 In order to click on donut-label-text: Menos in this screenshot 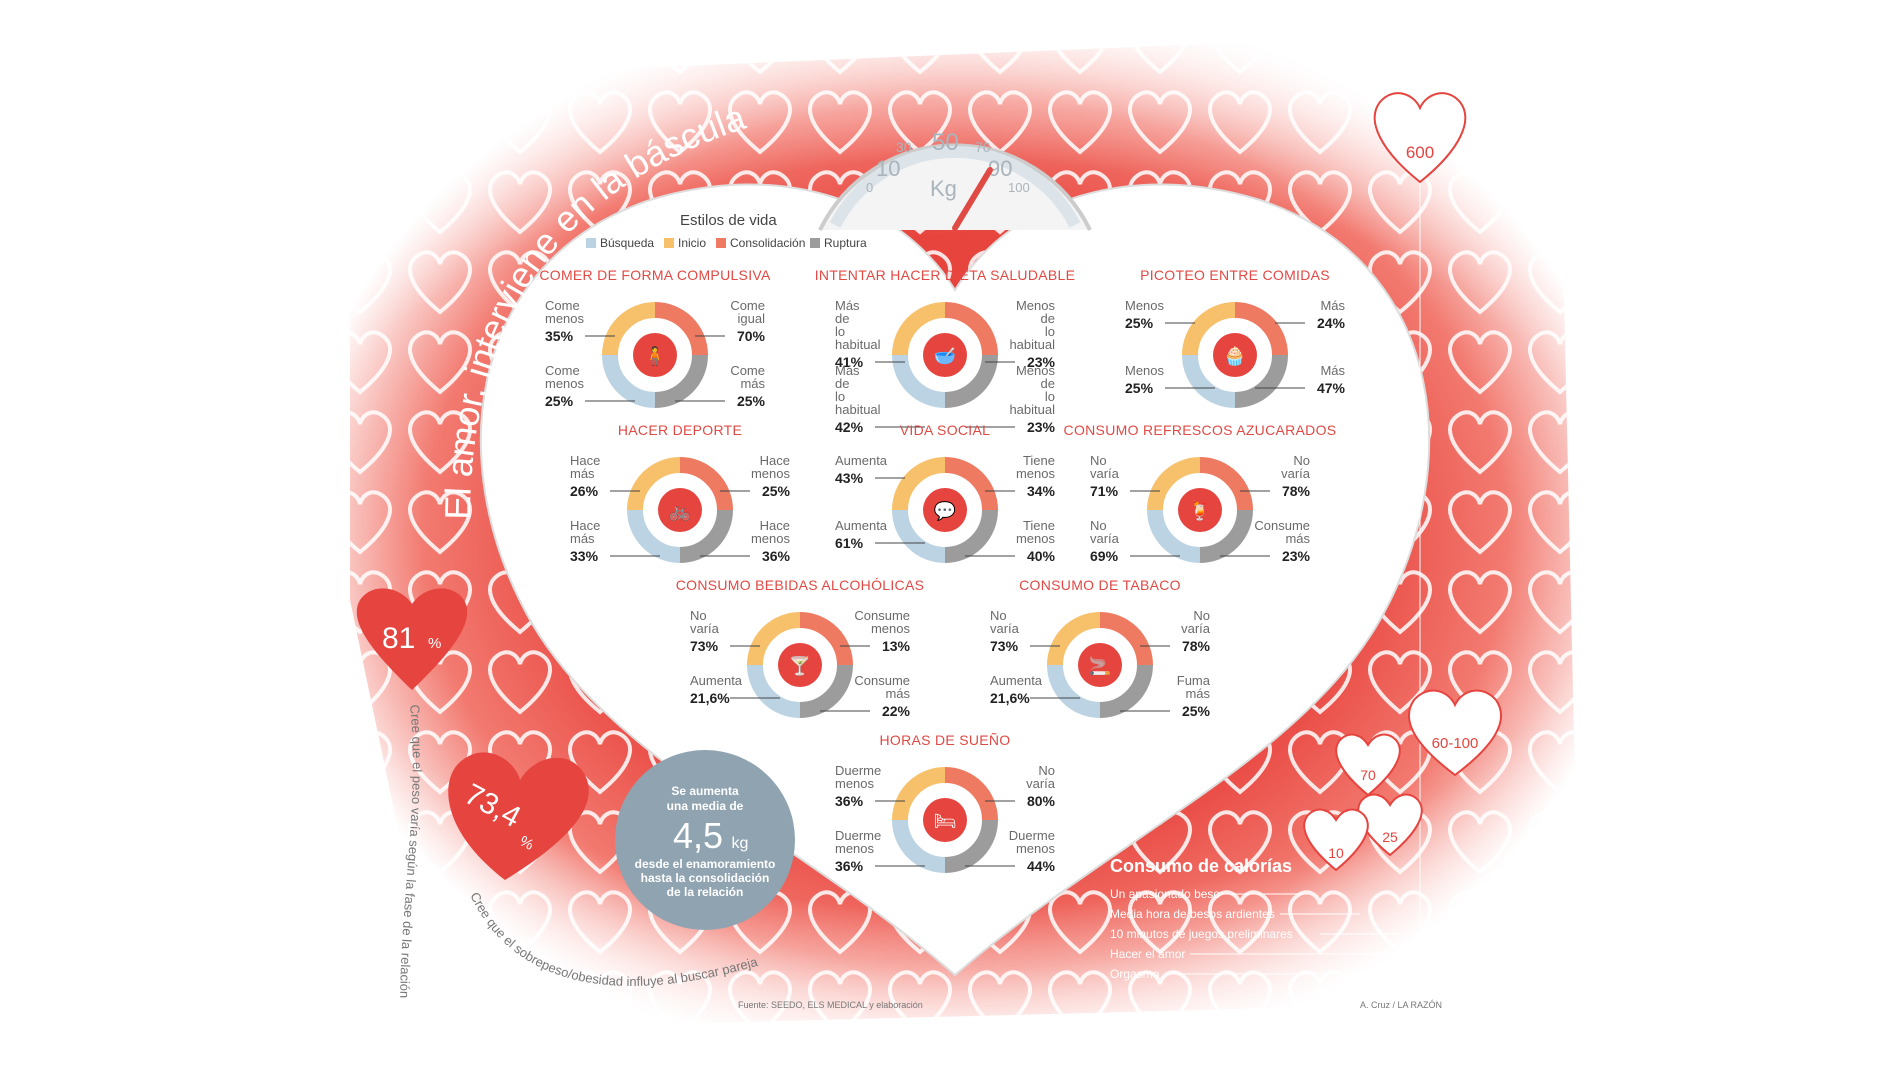, I will do `click(1036, 370)`.